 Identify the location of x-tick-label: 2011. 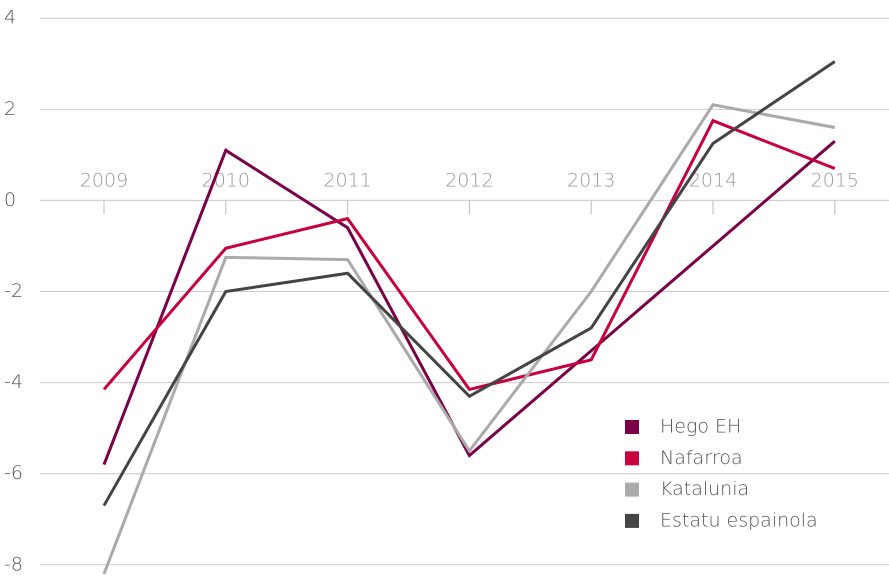
(347, 181).